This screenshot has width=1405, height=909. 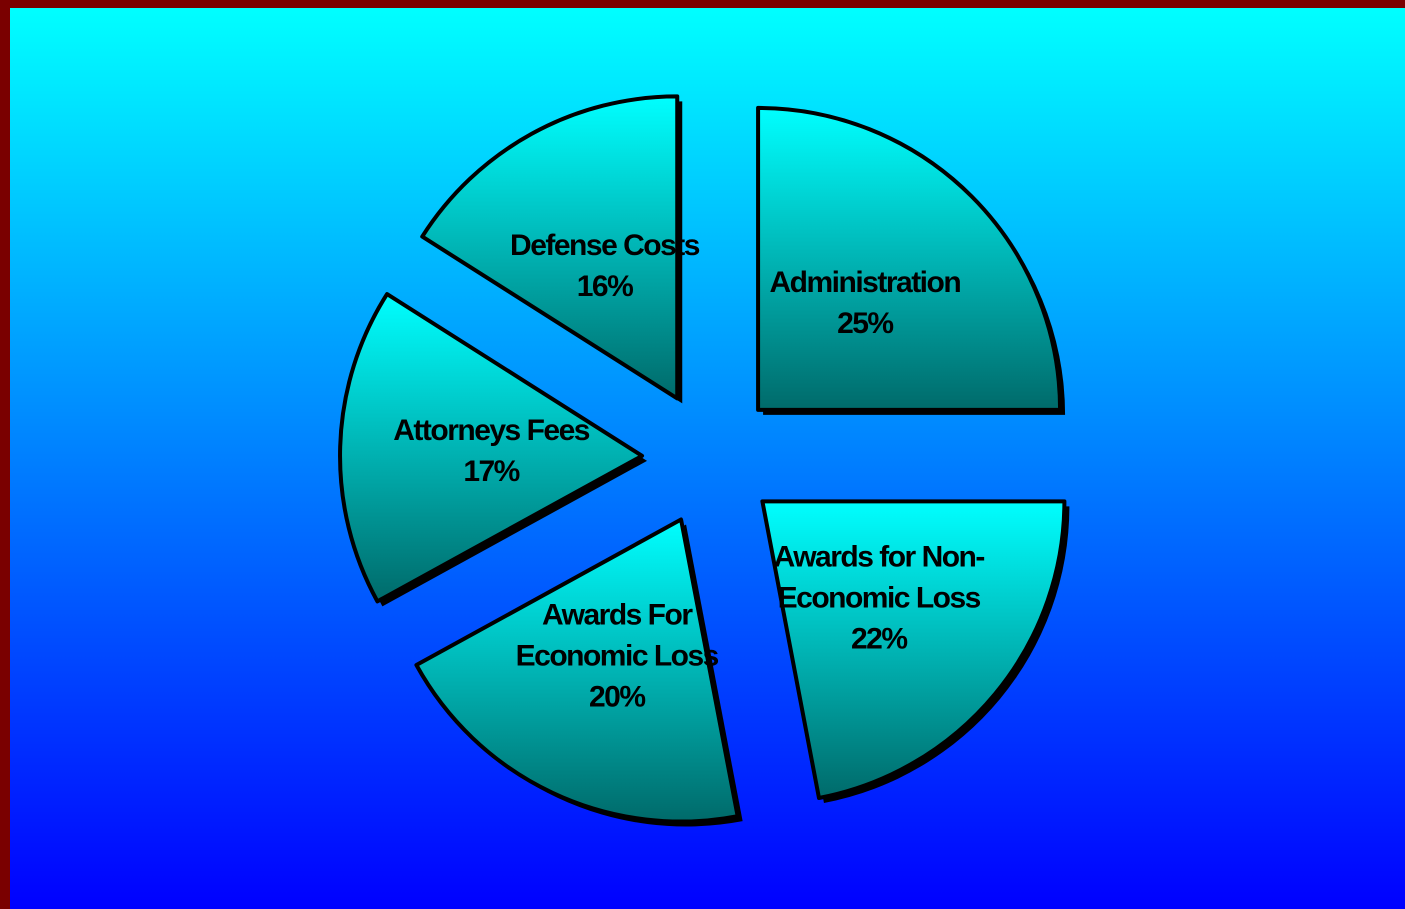 I want to click on slice-label: Attorneys Fees 17%, so click(x=491, y=451).